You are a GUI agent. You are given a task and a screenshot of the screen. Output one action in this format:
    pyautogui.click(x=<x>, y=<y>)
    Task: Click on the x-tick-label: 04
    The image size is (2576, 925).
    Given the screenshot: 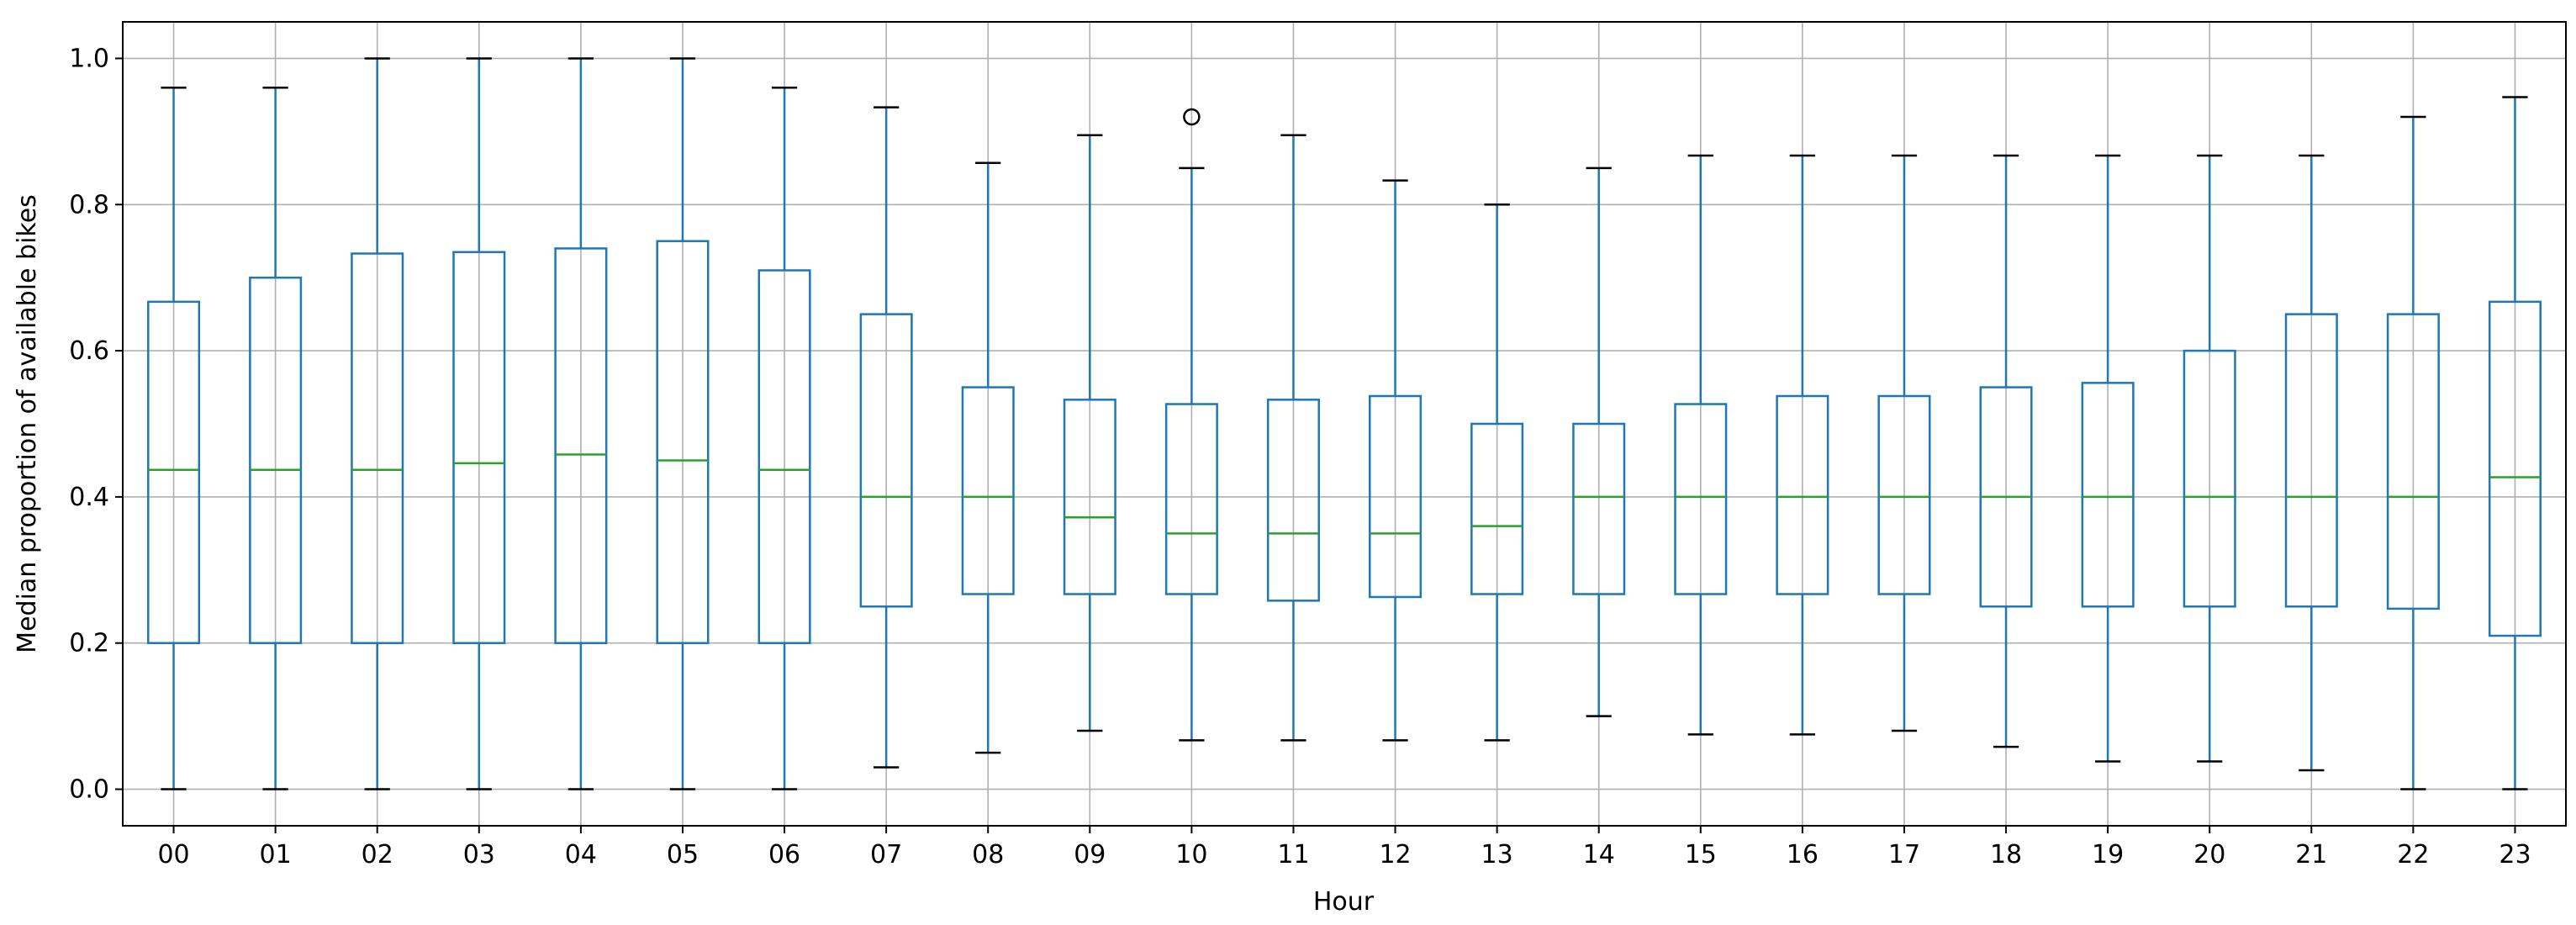 What is the action you would take?
    pyautogui.click(x=581, y=855)
    